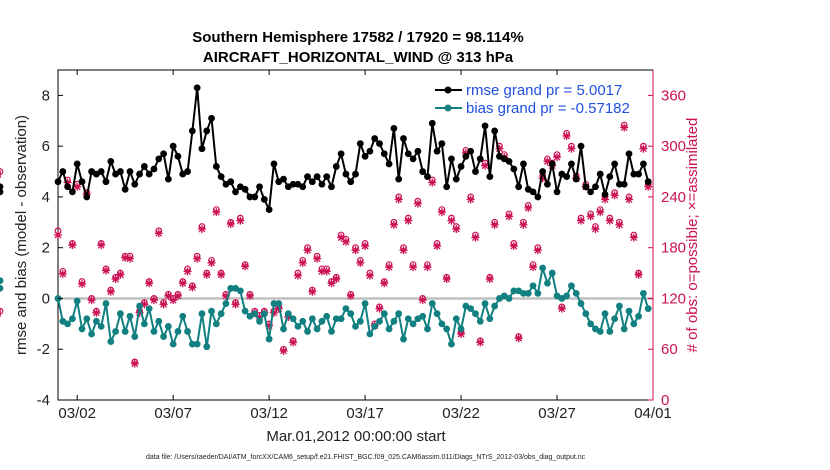  Describe the element at coordinates (358, 57) in the screenshot. I see `chart-title-line2: AIRCRAFT_HORIZONTAL_WIND @ 313 hPa` at that location.